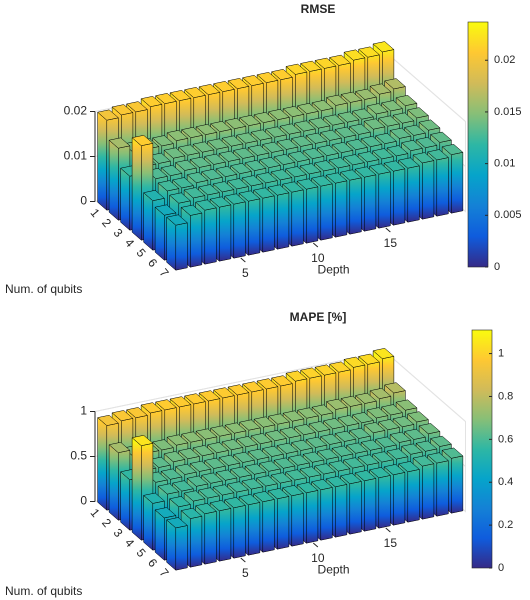 The width and height of the screenshot is (530, 600). What do you see at coordinates (164, 273) in the screenshot?
I see `y-tick-label: 7` at bounding box center [164, 273].